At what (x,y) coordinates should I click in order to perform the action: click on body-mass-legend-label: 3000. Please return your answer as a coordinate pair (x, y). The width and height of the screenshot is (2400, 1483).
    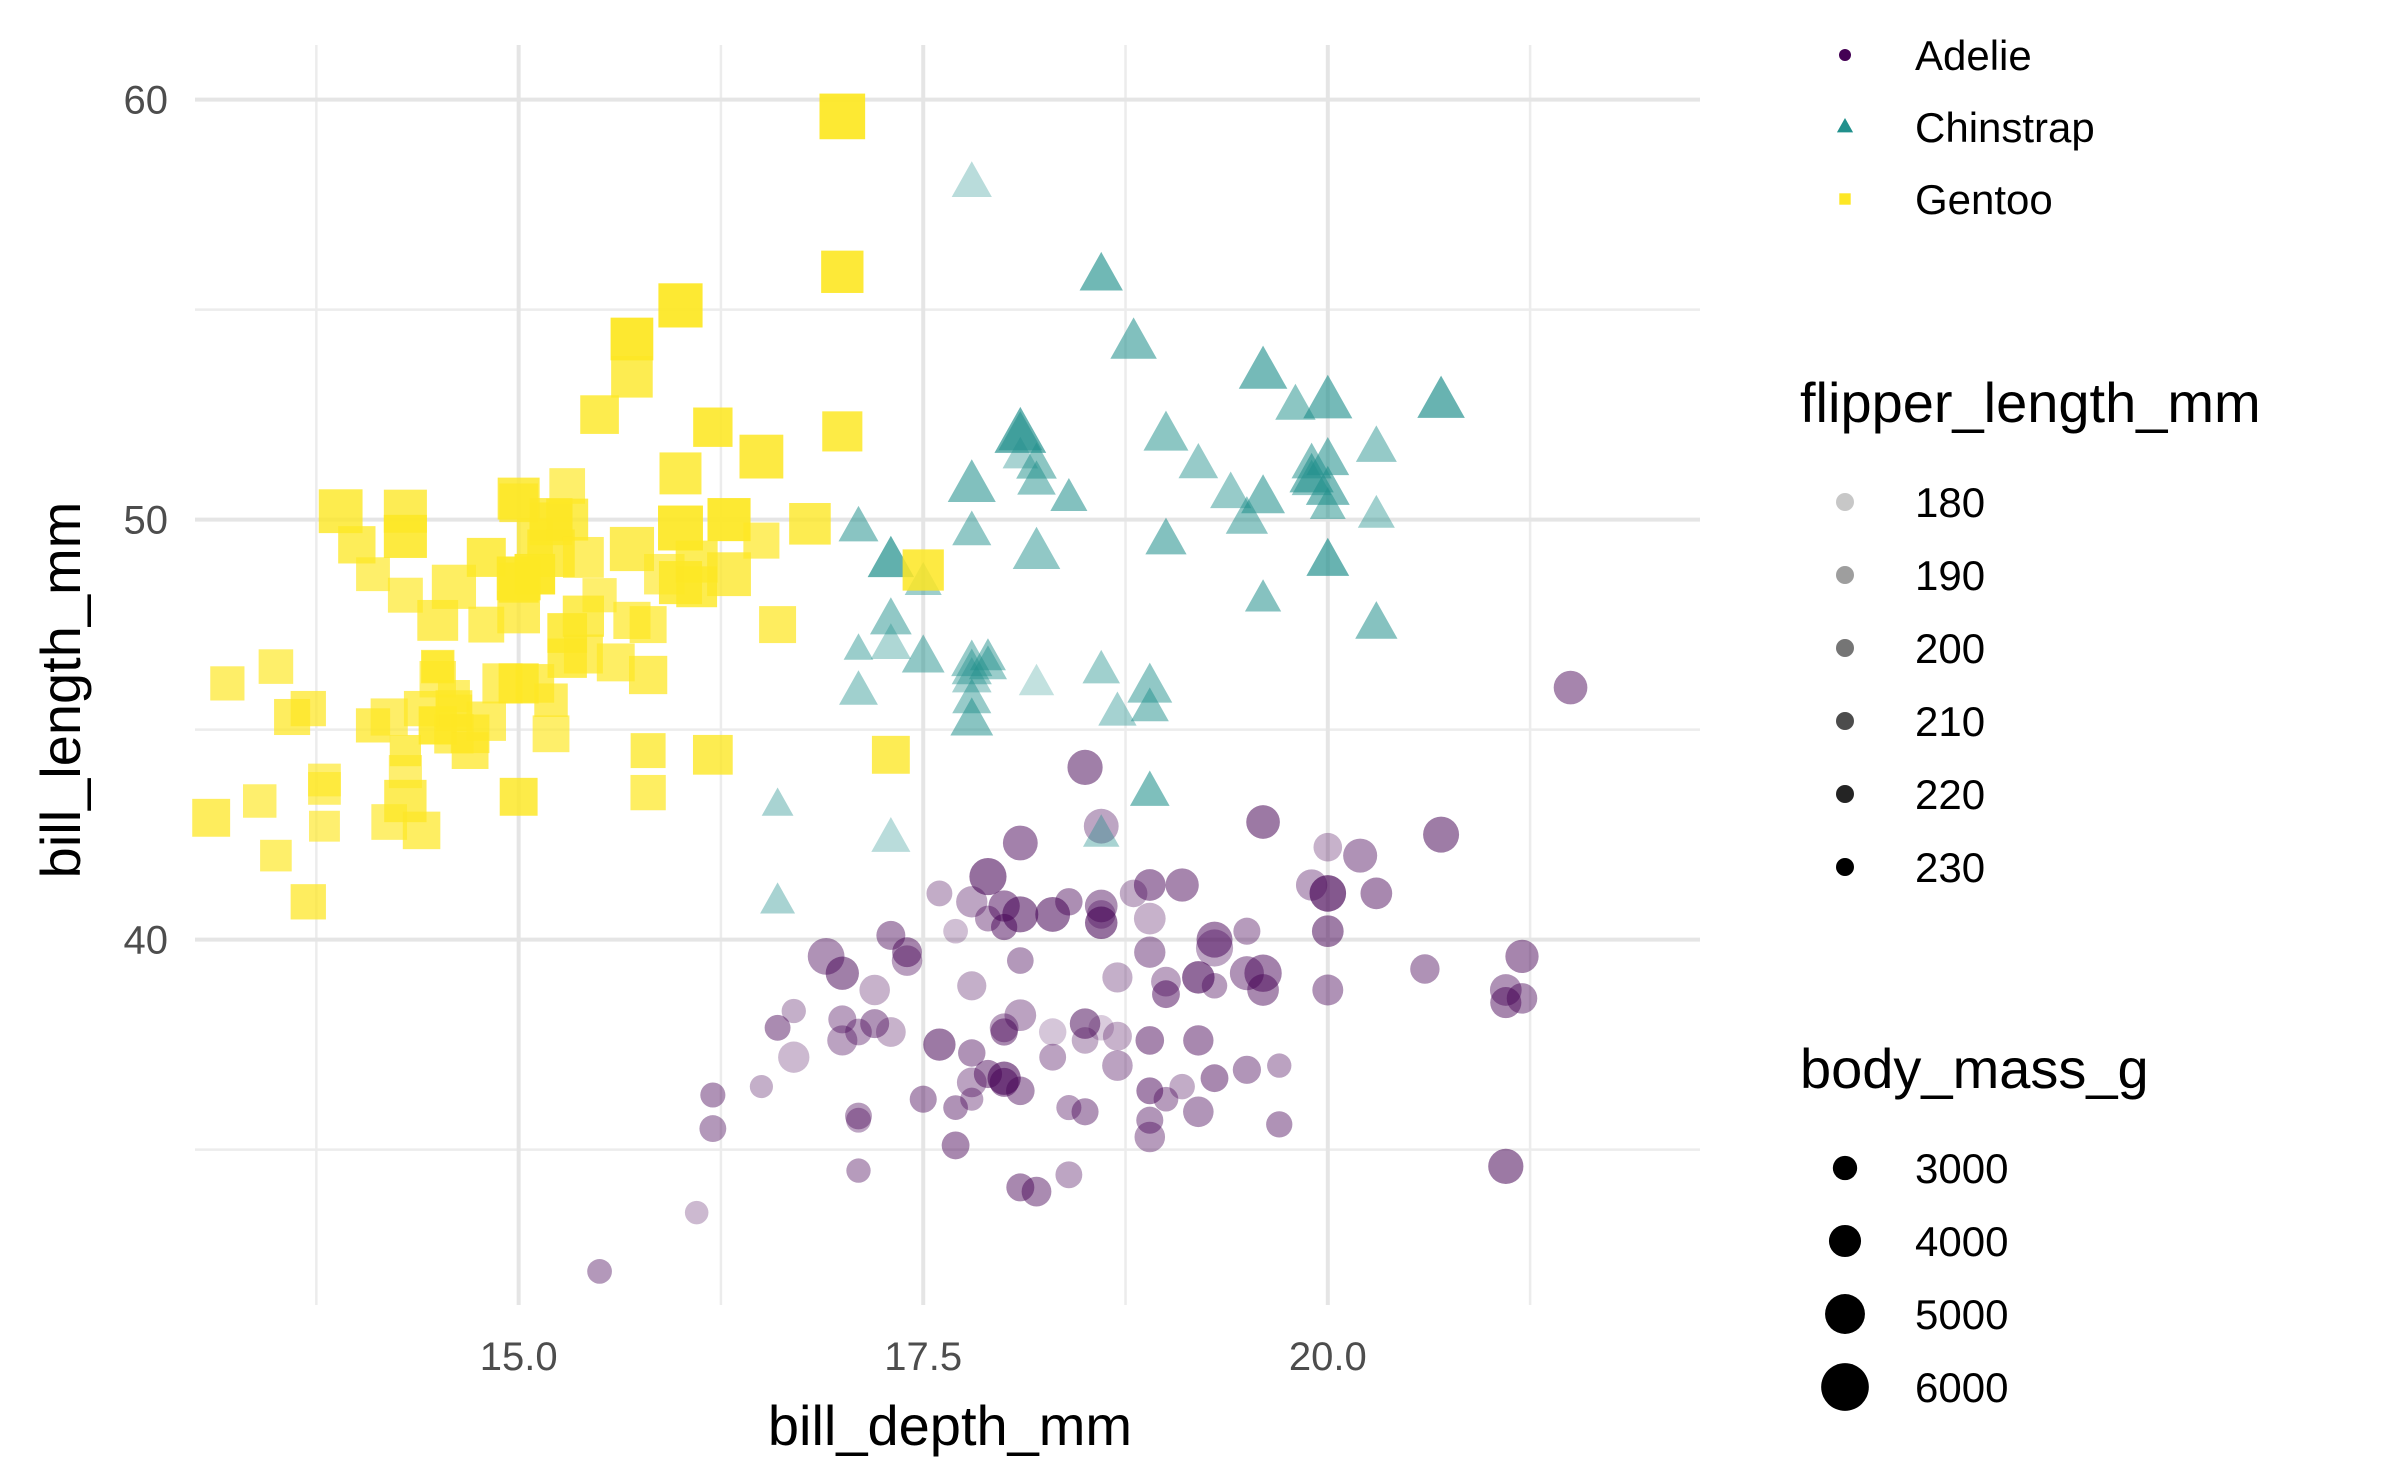
    Looking at the image, I should click on (1961, 1168).